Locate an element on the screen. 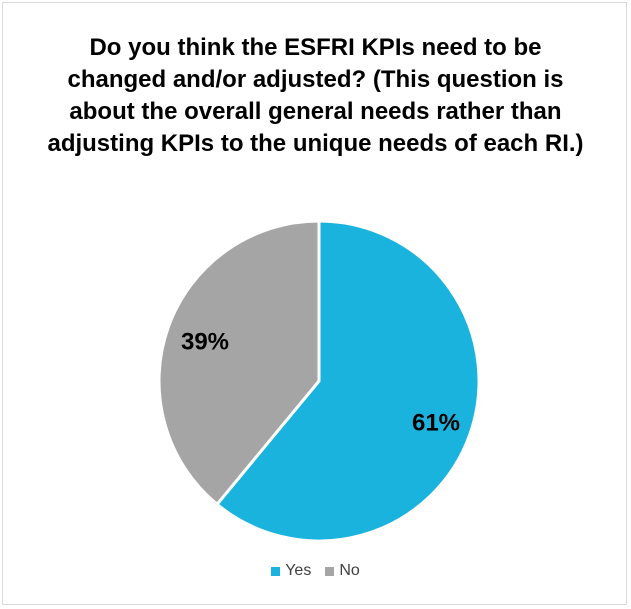 This screenshot has width=631, height=609. pie-slice-no is located at coordinates (239, 362).